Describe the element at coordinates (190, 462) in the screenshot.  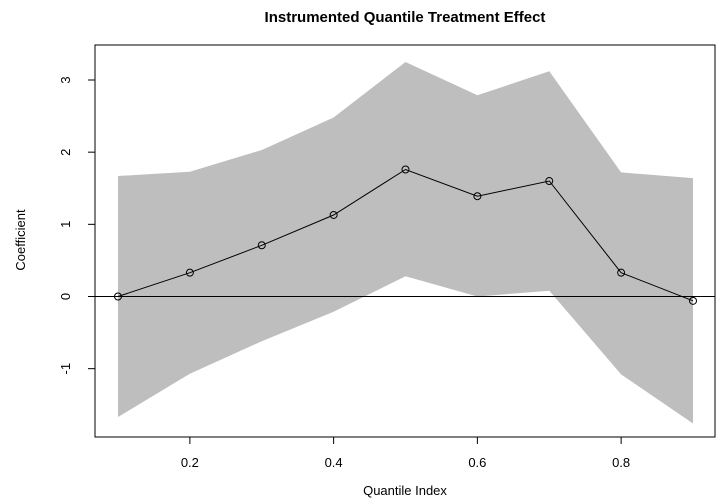
I see `x-tick-label: 0.2` at that location.